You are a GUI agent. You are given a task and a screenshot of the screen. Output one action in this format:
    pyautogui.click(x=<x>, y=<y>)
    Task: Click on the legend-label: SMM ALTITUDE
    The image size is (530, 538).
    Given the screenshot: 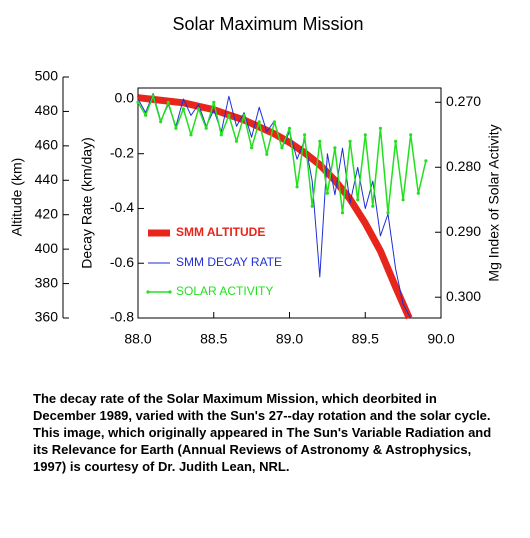 What is the action you would take?
    pyautogui.click(x=220, y=232)
    